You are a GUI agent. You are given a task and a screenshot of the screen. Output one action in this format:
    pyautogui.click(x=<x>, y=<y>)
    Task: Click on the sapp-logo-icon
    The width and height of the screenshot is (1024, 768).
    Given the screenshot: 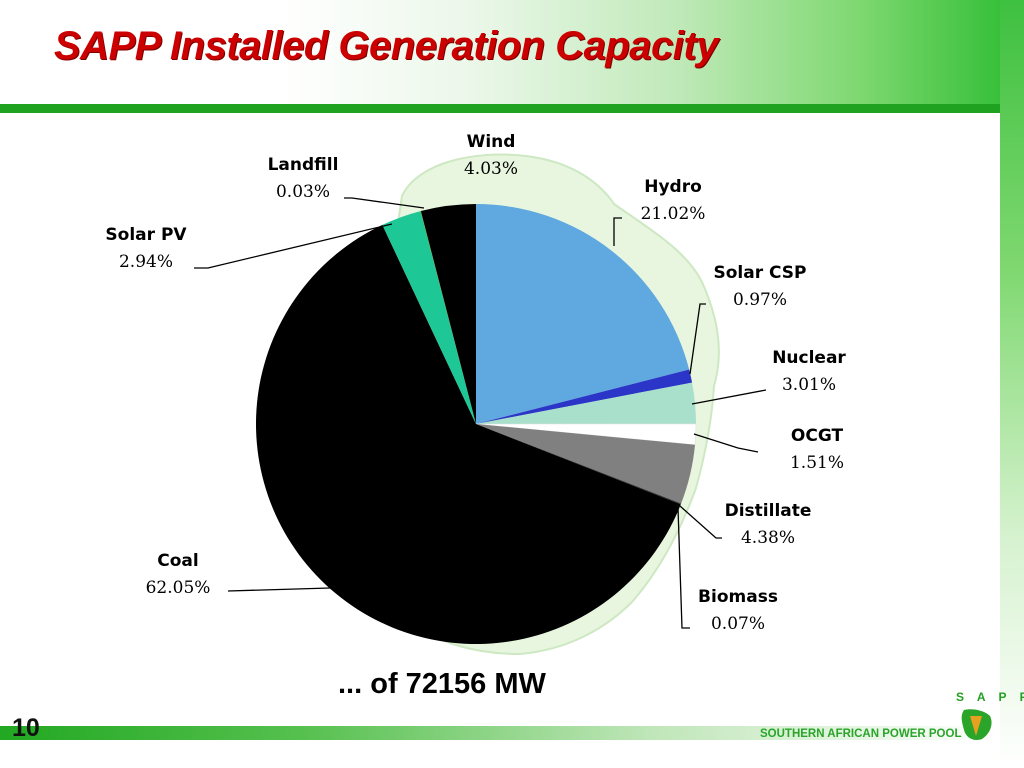 What is the action you would take?
    pyautogui.click(x=976, y=724)
    